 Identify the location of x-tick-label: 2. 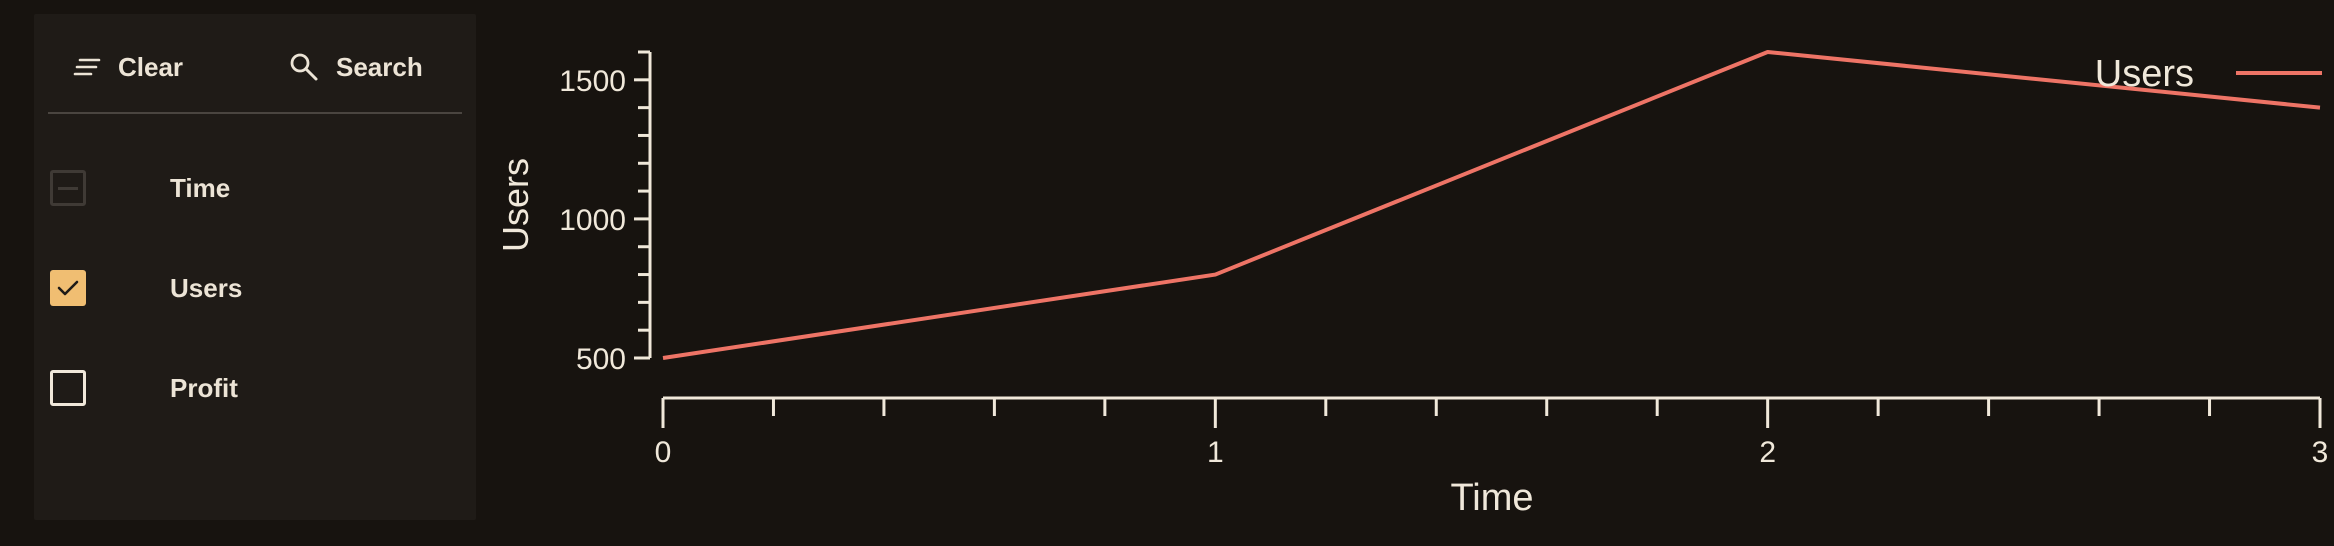
(1767, 452).